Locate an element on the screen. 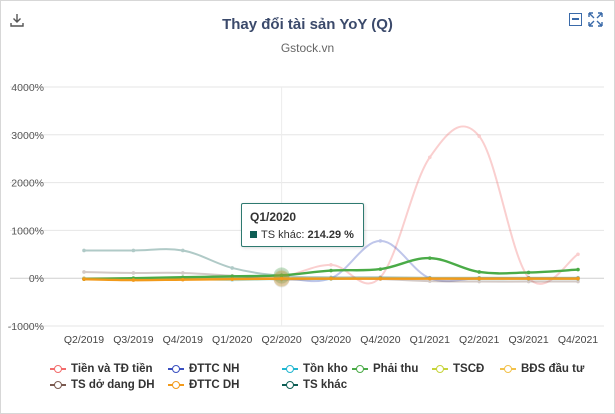  minimize-icon is located at coordinates (575, 19).